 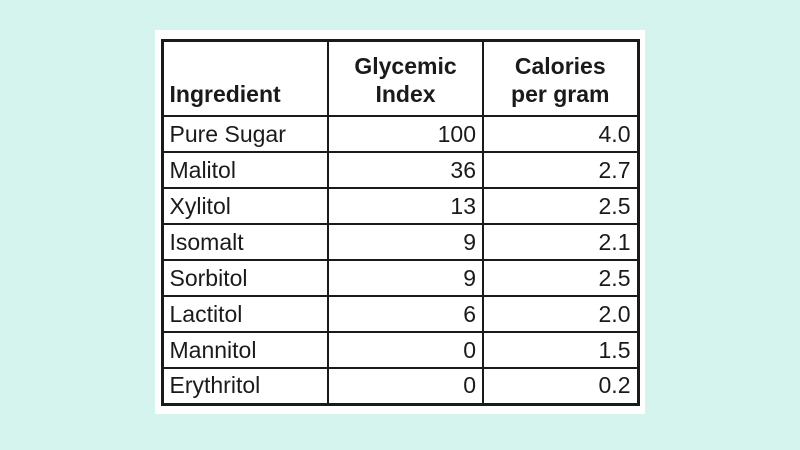 What do you see at coordinates (560, 350) in the screenshot?
I see `cell-calories-per-gram: 1.5` at bounding box center [560, 350].